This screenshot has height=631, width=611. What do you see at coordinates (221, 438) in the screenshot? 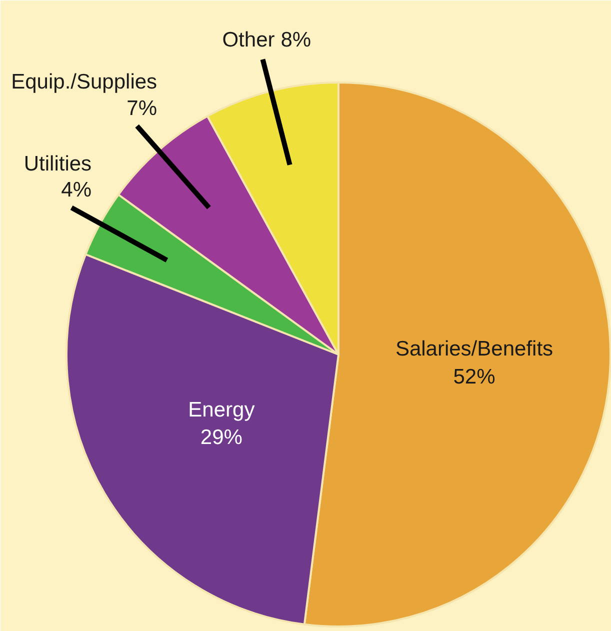
I see `data-label: 29%` at bounding box center [221, 438].